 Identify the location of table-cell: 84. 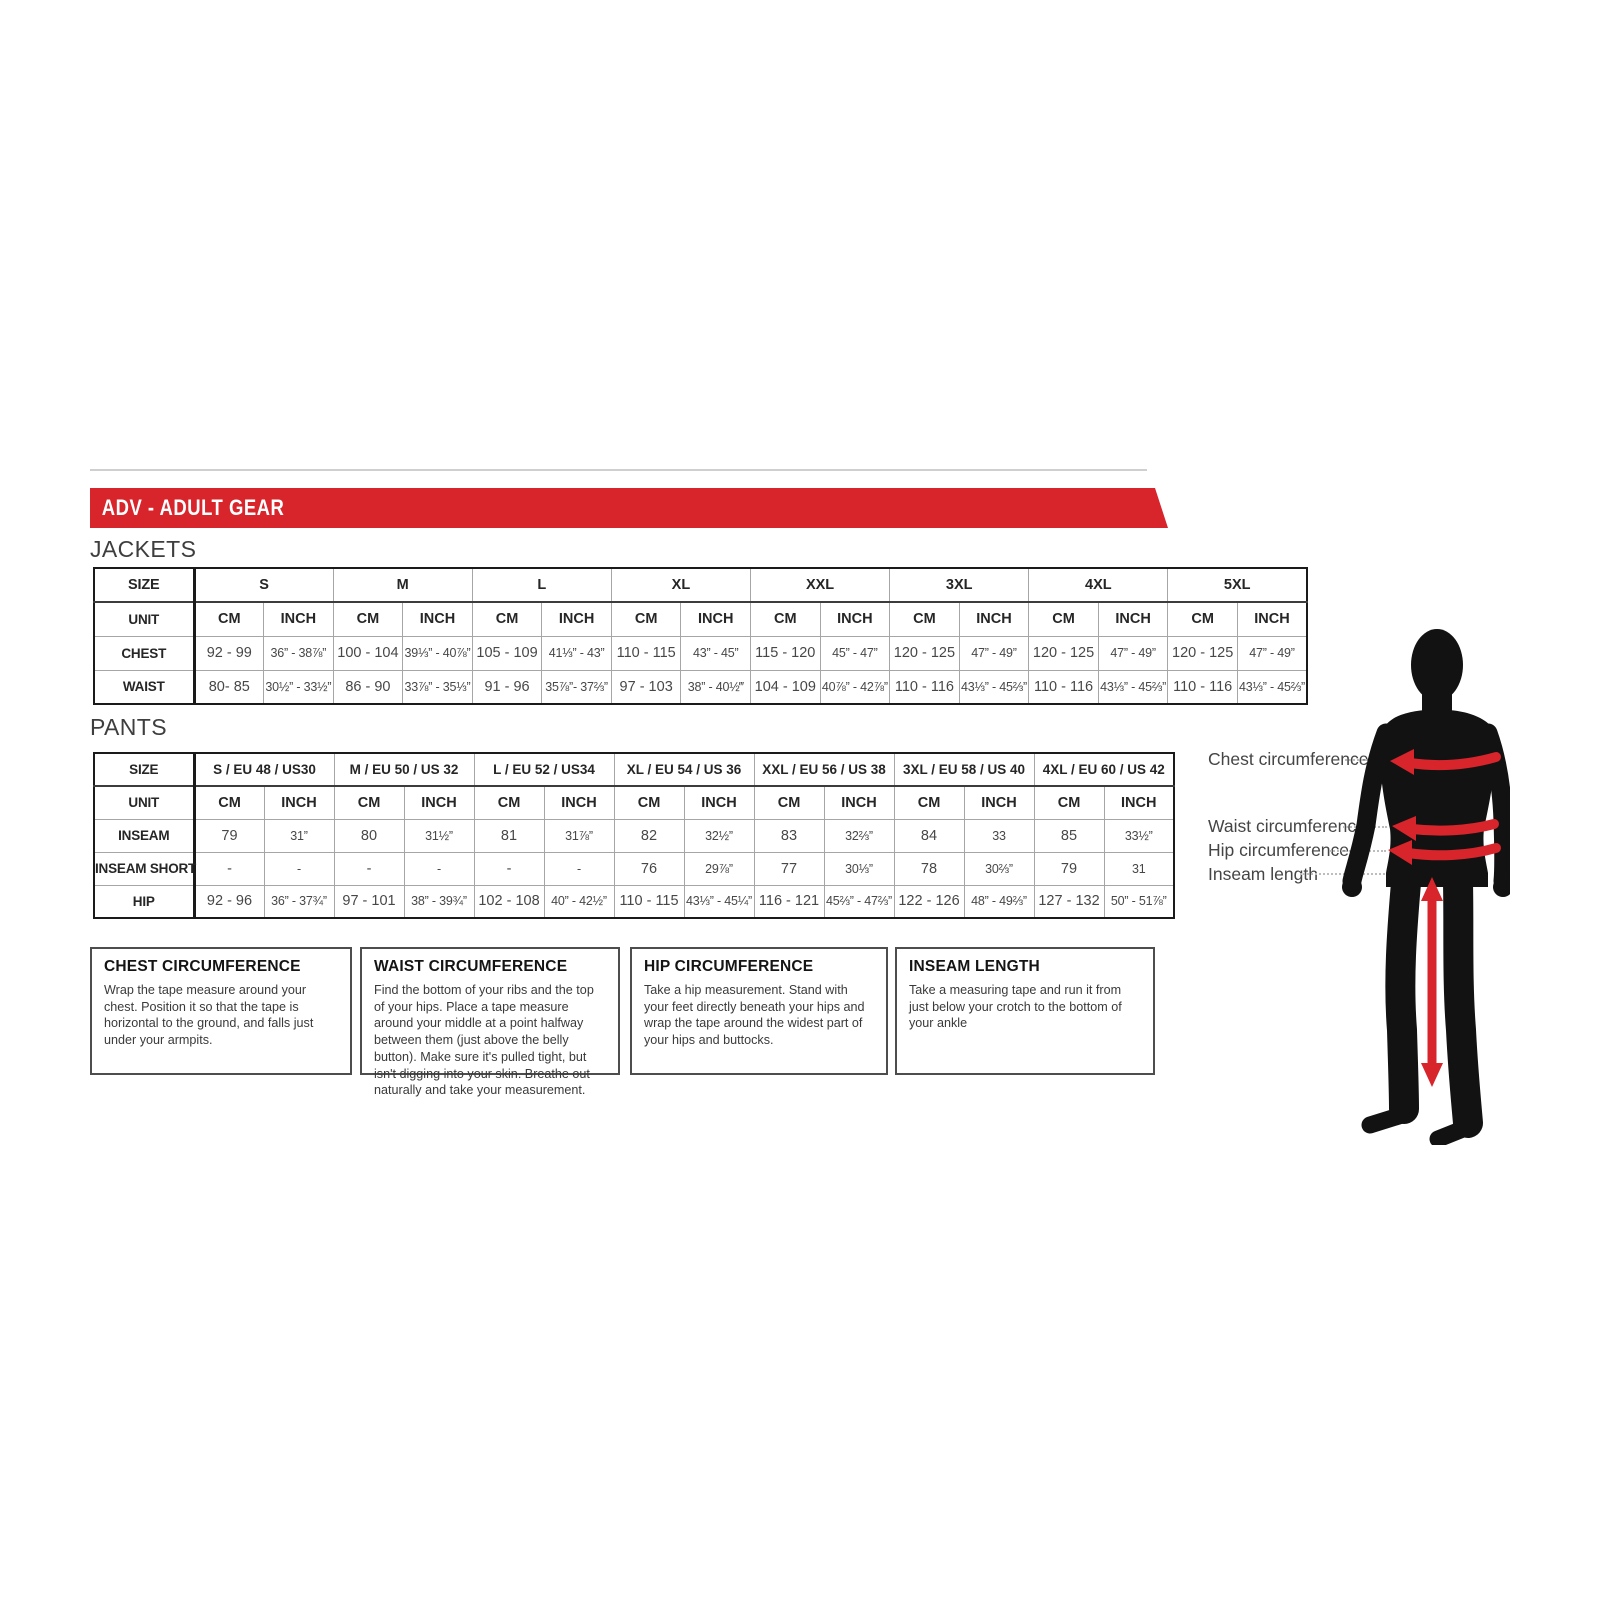
(929, 835).